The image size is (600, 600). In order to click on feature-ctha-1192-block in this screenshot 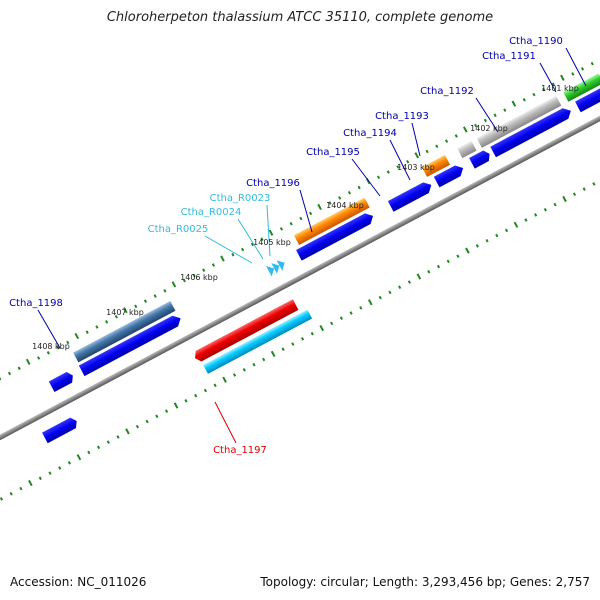, I will do `click(519, 121)`.